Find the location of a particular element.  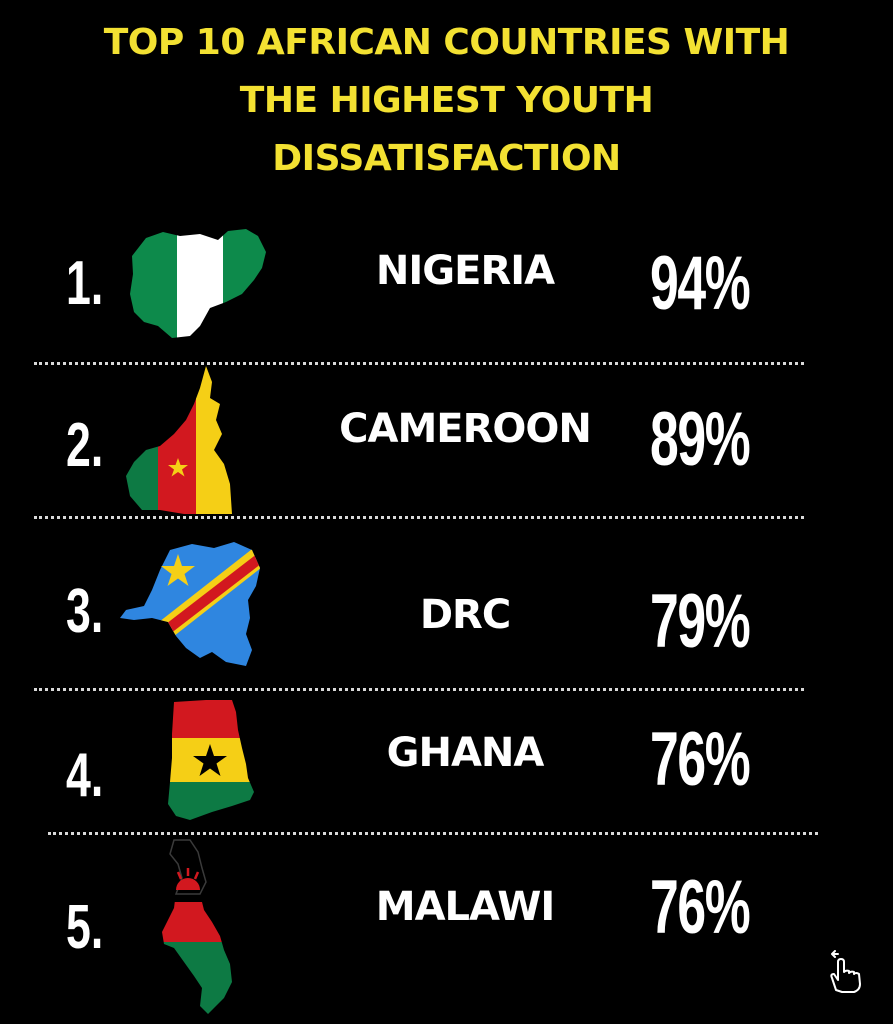

country-name: NIGERIA is located at coordinates (465, 271).